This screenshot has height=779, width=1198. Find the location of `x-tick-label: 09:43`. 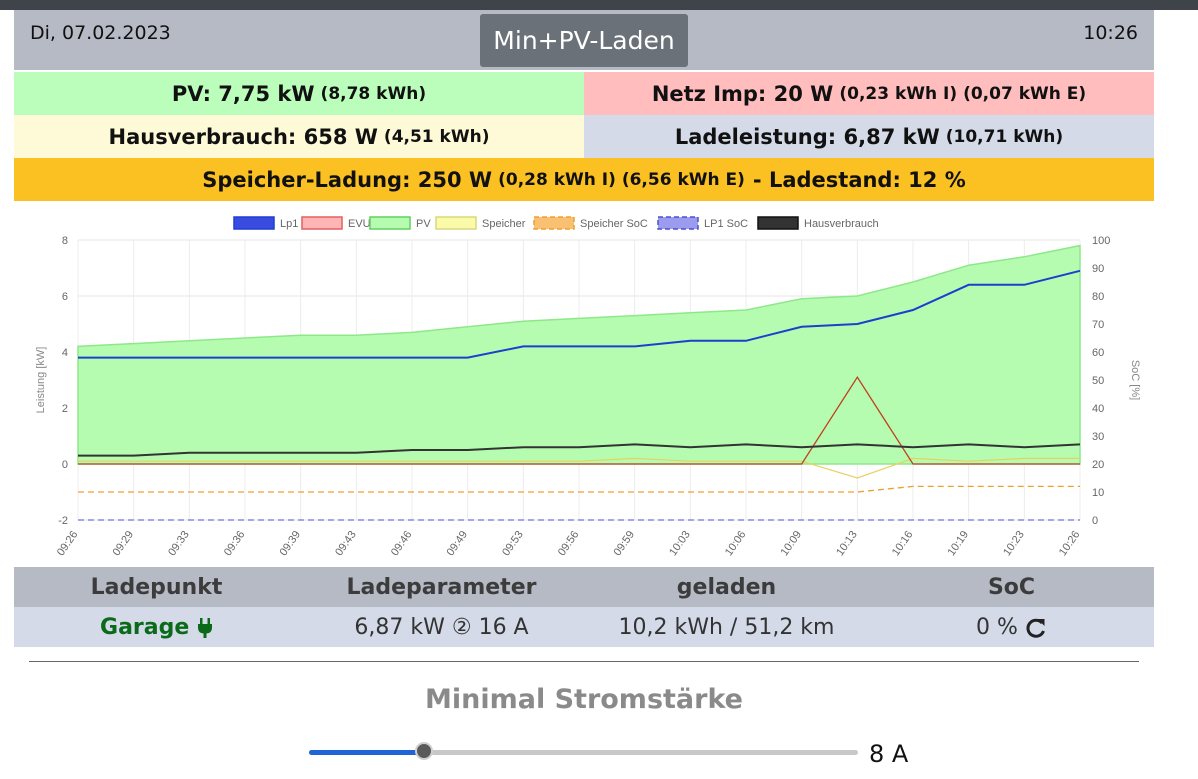

x-tick-label: 09:43 is located at coordinates (346, 543).